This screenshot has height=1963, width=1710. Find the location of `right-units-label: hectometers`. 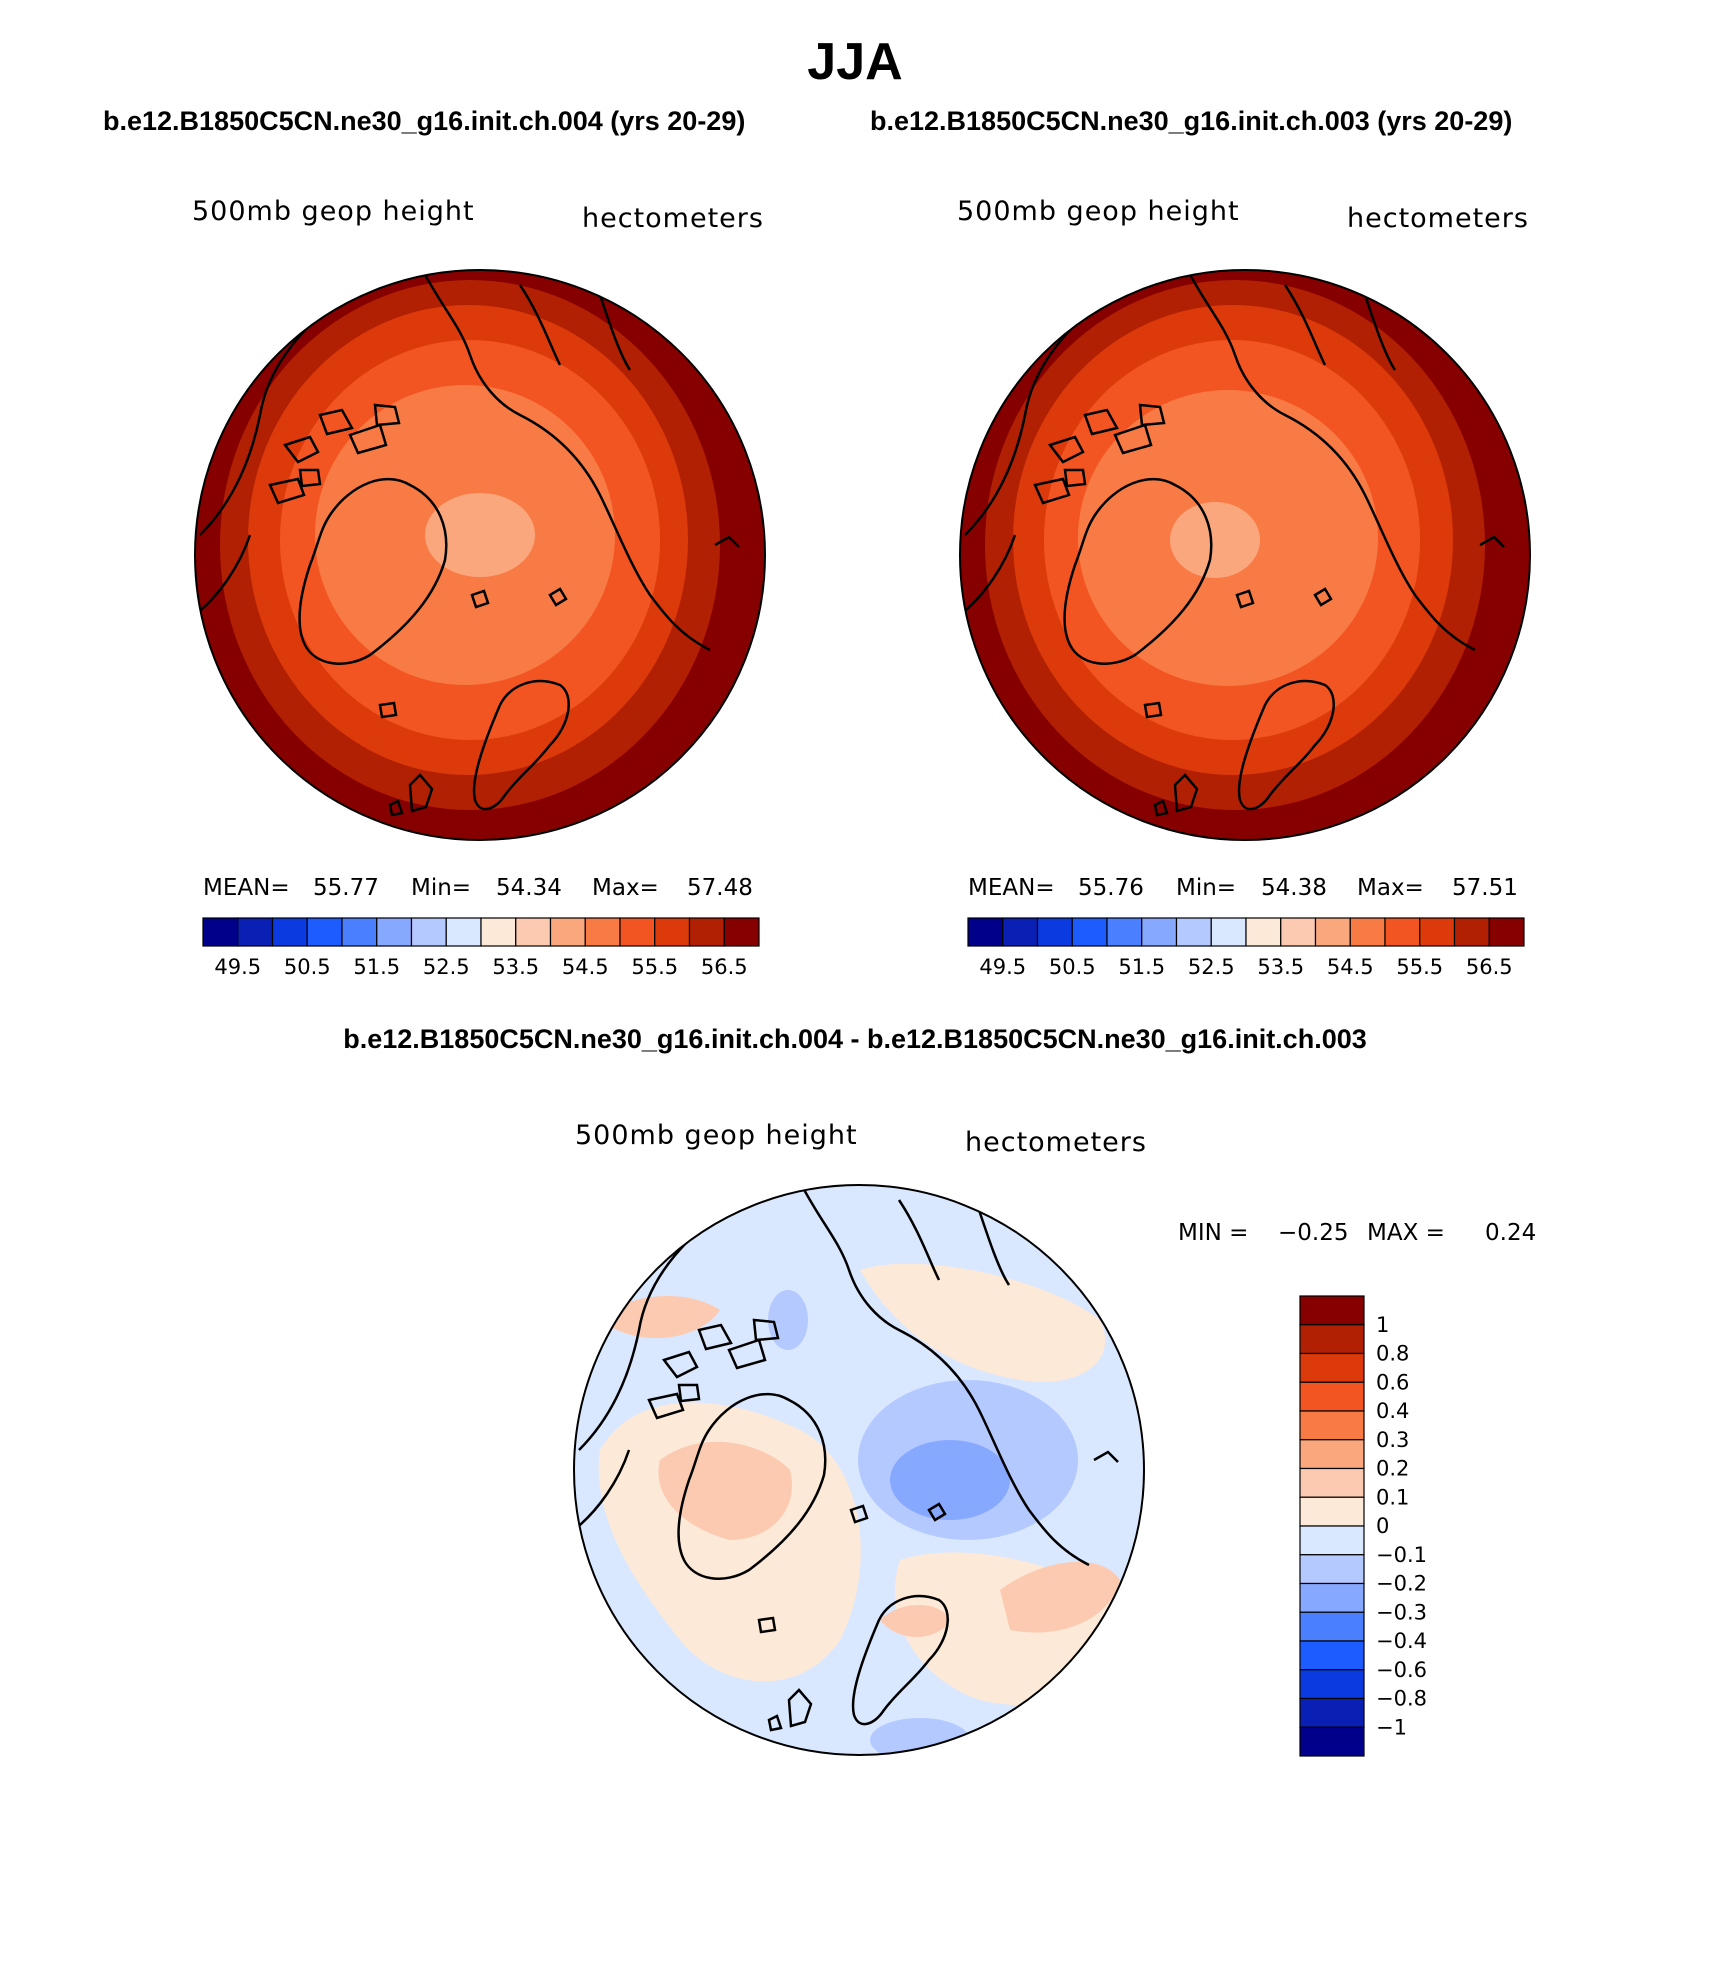

right-units-label: hectometers is located at coordinates (1438, 218).